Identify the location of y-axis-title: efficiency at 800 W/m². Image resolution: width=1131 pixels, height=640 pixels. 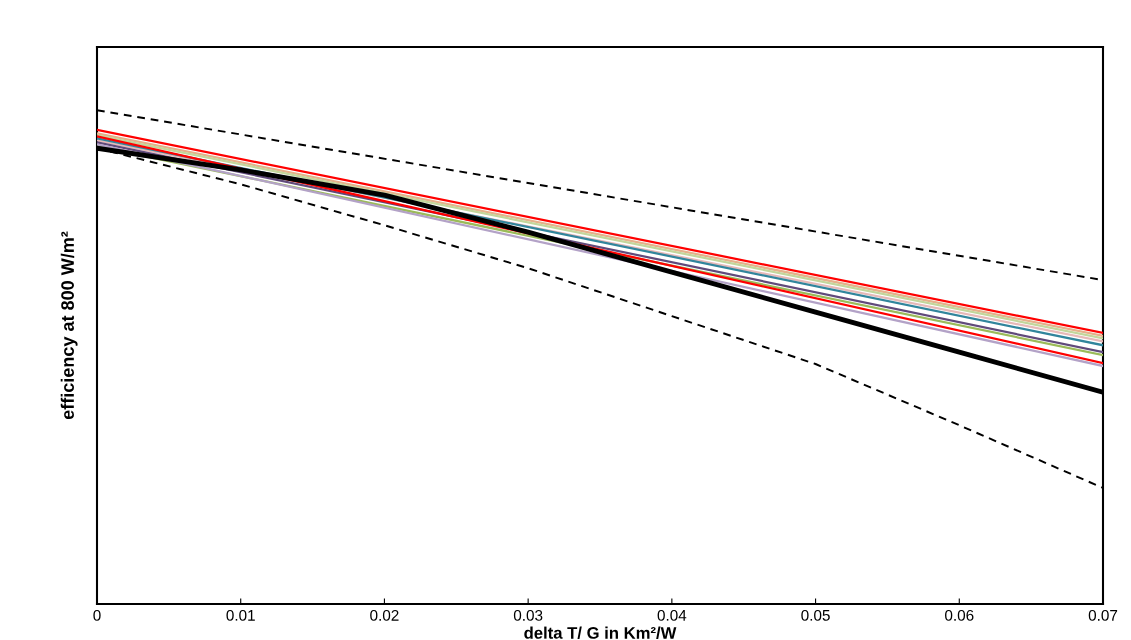
(69, 325).